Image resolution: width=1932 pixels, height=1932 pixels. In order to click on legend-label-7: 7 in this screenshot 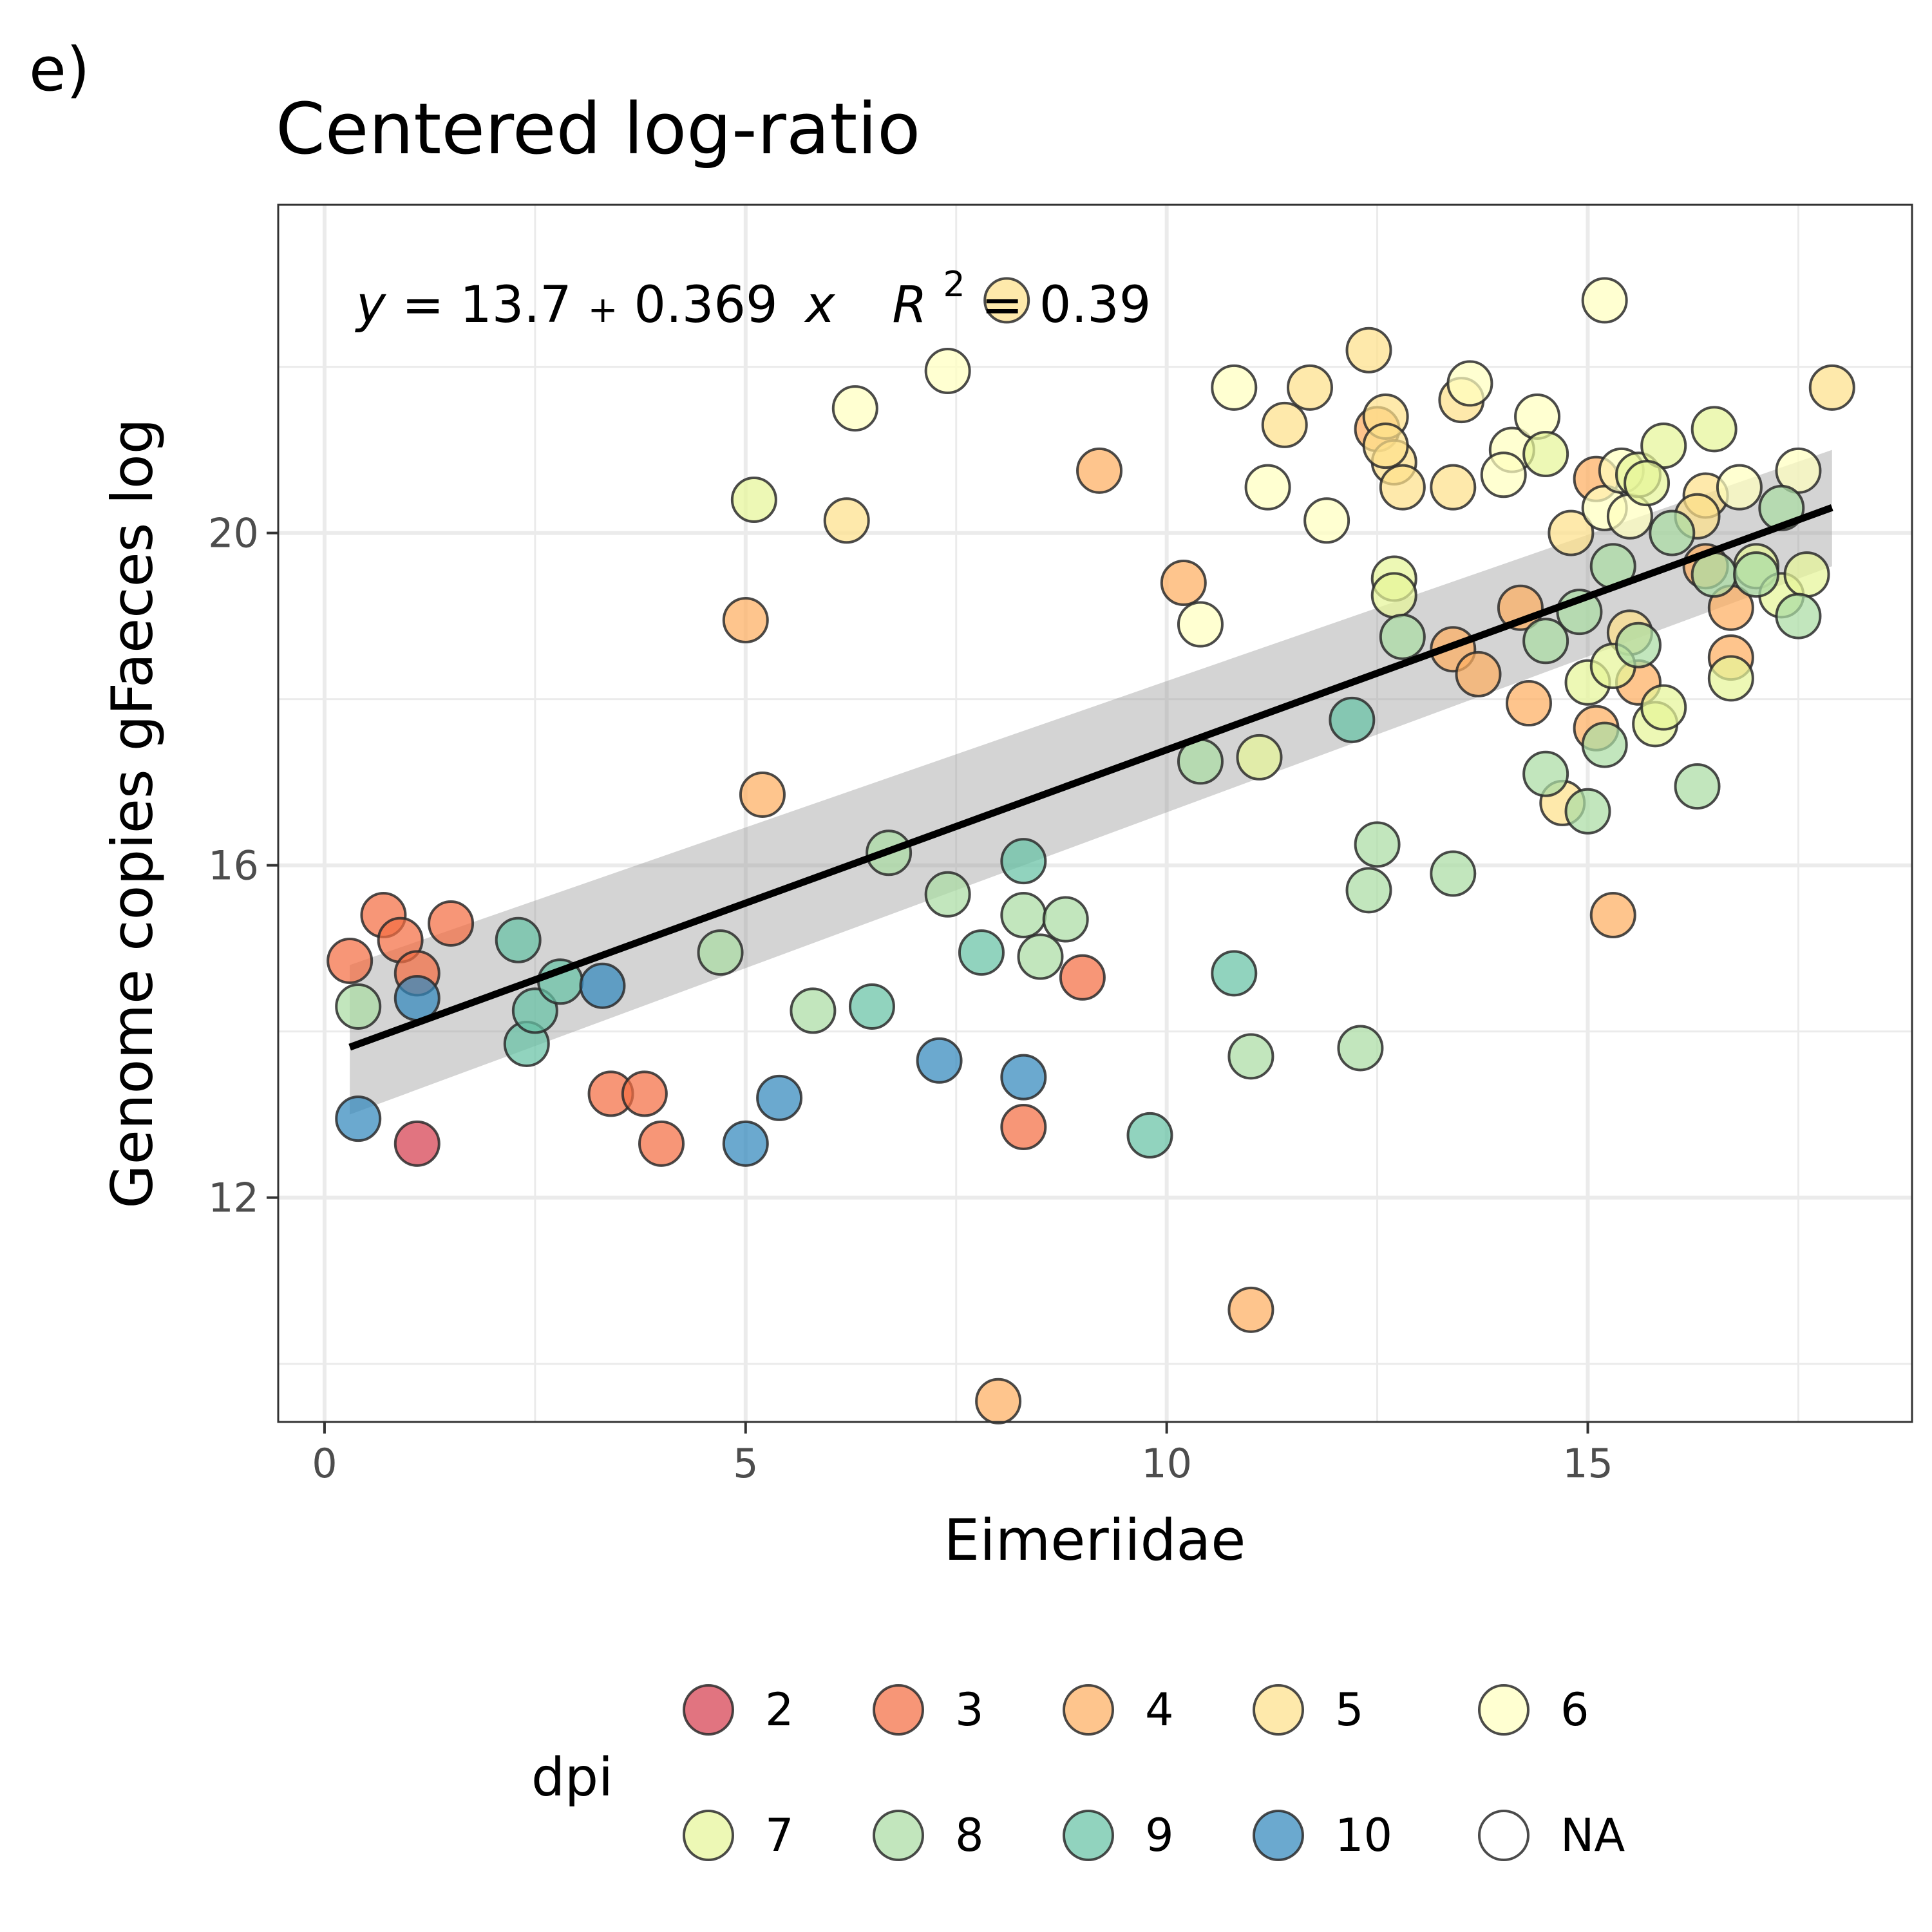, I will do `click(780, 1836)`.